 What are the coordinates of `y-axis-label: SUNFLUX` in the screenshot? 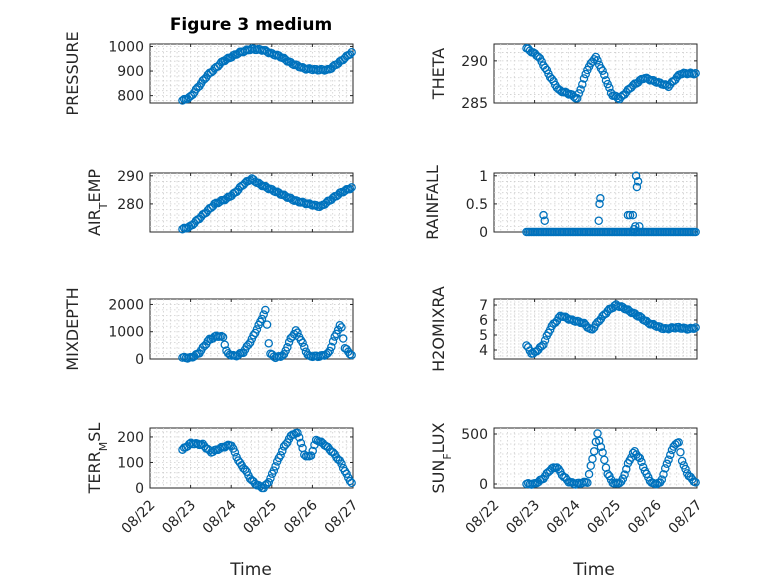 It's located at (441, 457).